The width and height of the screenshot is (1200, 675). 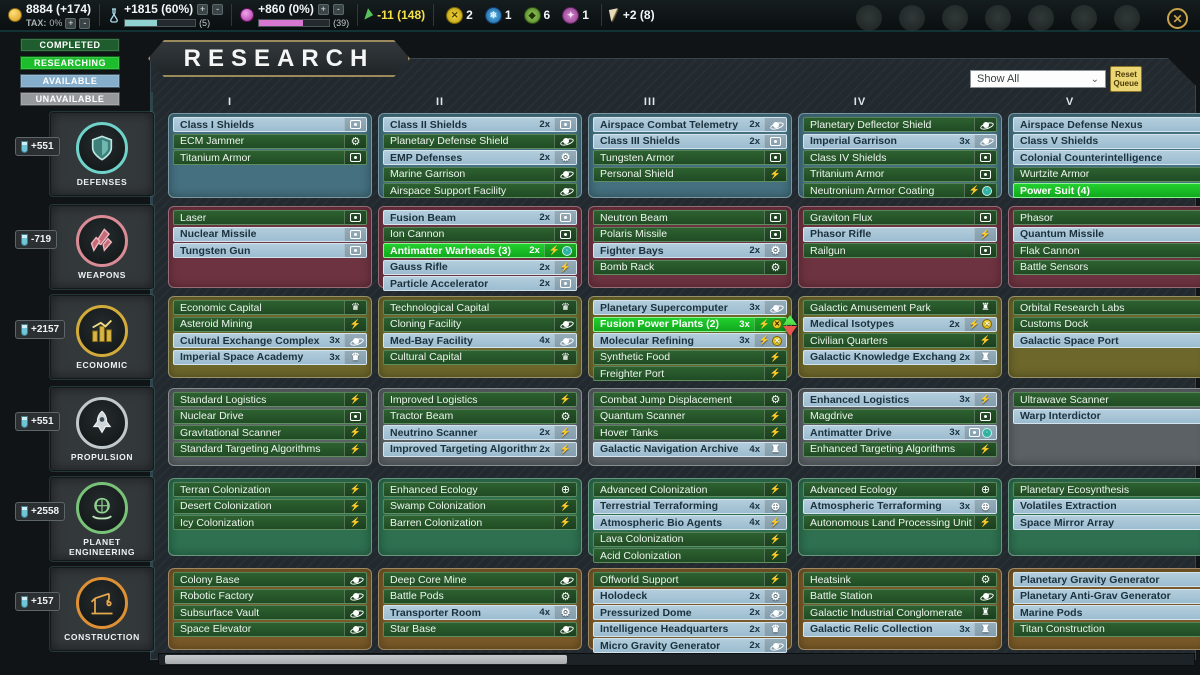 I want to click on tech-item: Terrestrial Terraforming 4x, so click(x=690, y=506).